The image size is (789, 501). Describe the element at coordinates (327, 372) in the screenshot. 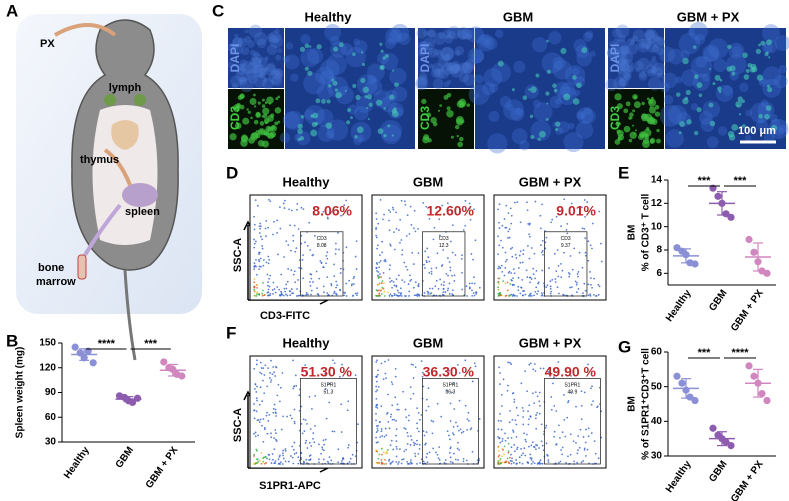

I see `percentage: 51.30 %` at that location.